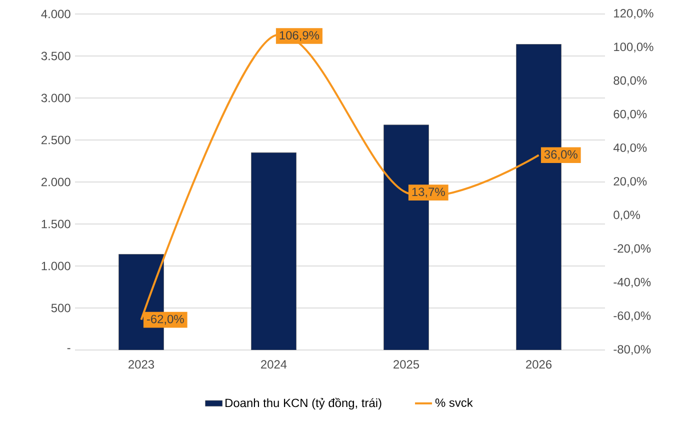  Describe the element at coordinates (273, 251) in the screenshot. I see `bar` at that location.